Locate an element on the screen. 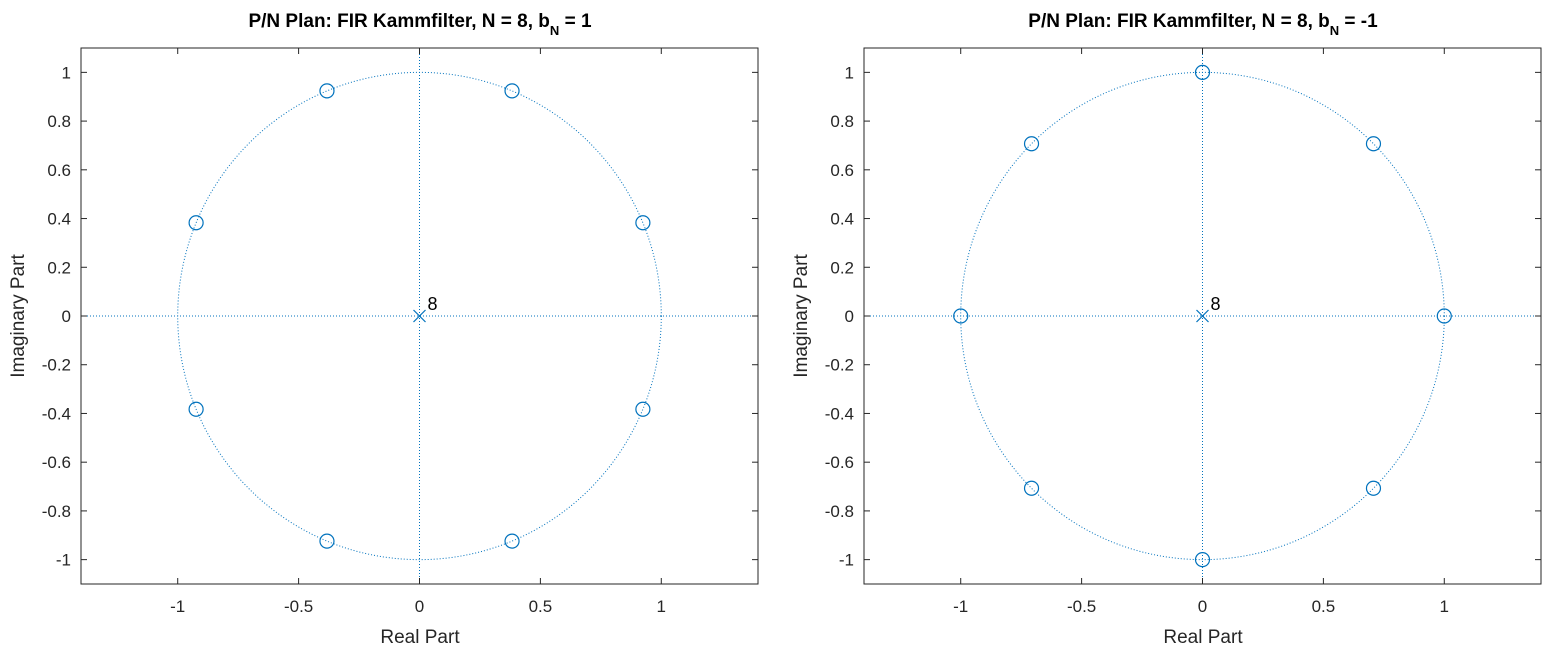  chart-title: P/N Plan: FIR Kammfilter, N = 8, bN = -1 is located at coordinates (1203, 24).